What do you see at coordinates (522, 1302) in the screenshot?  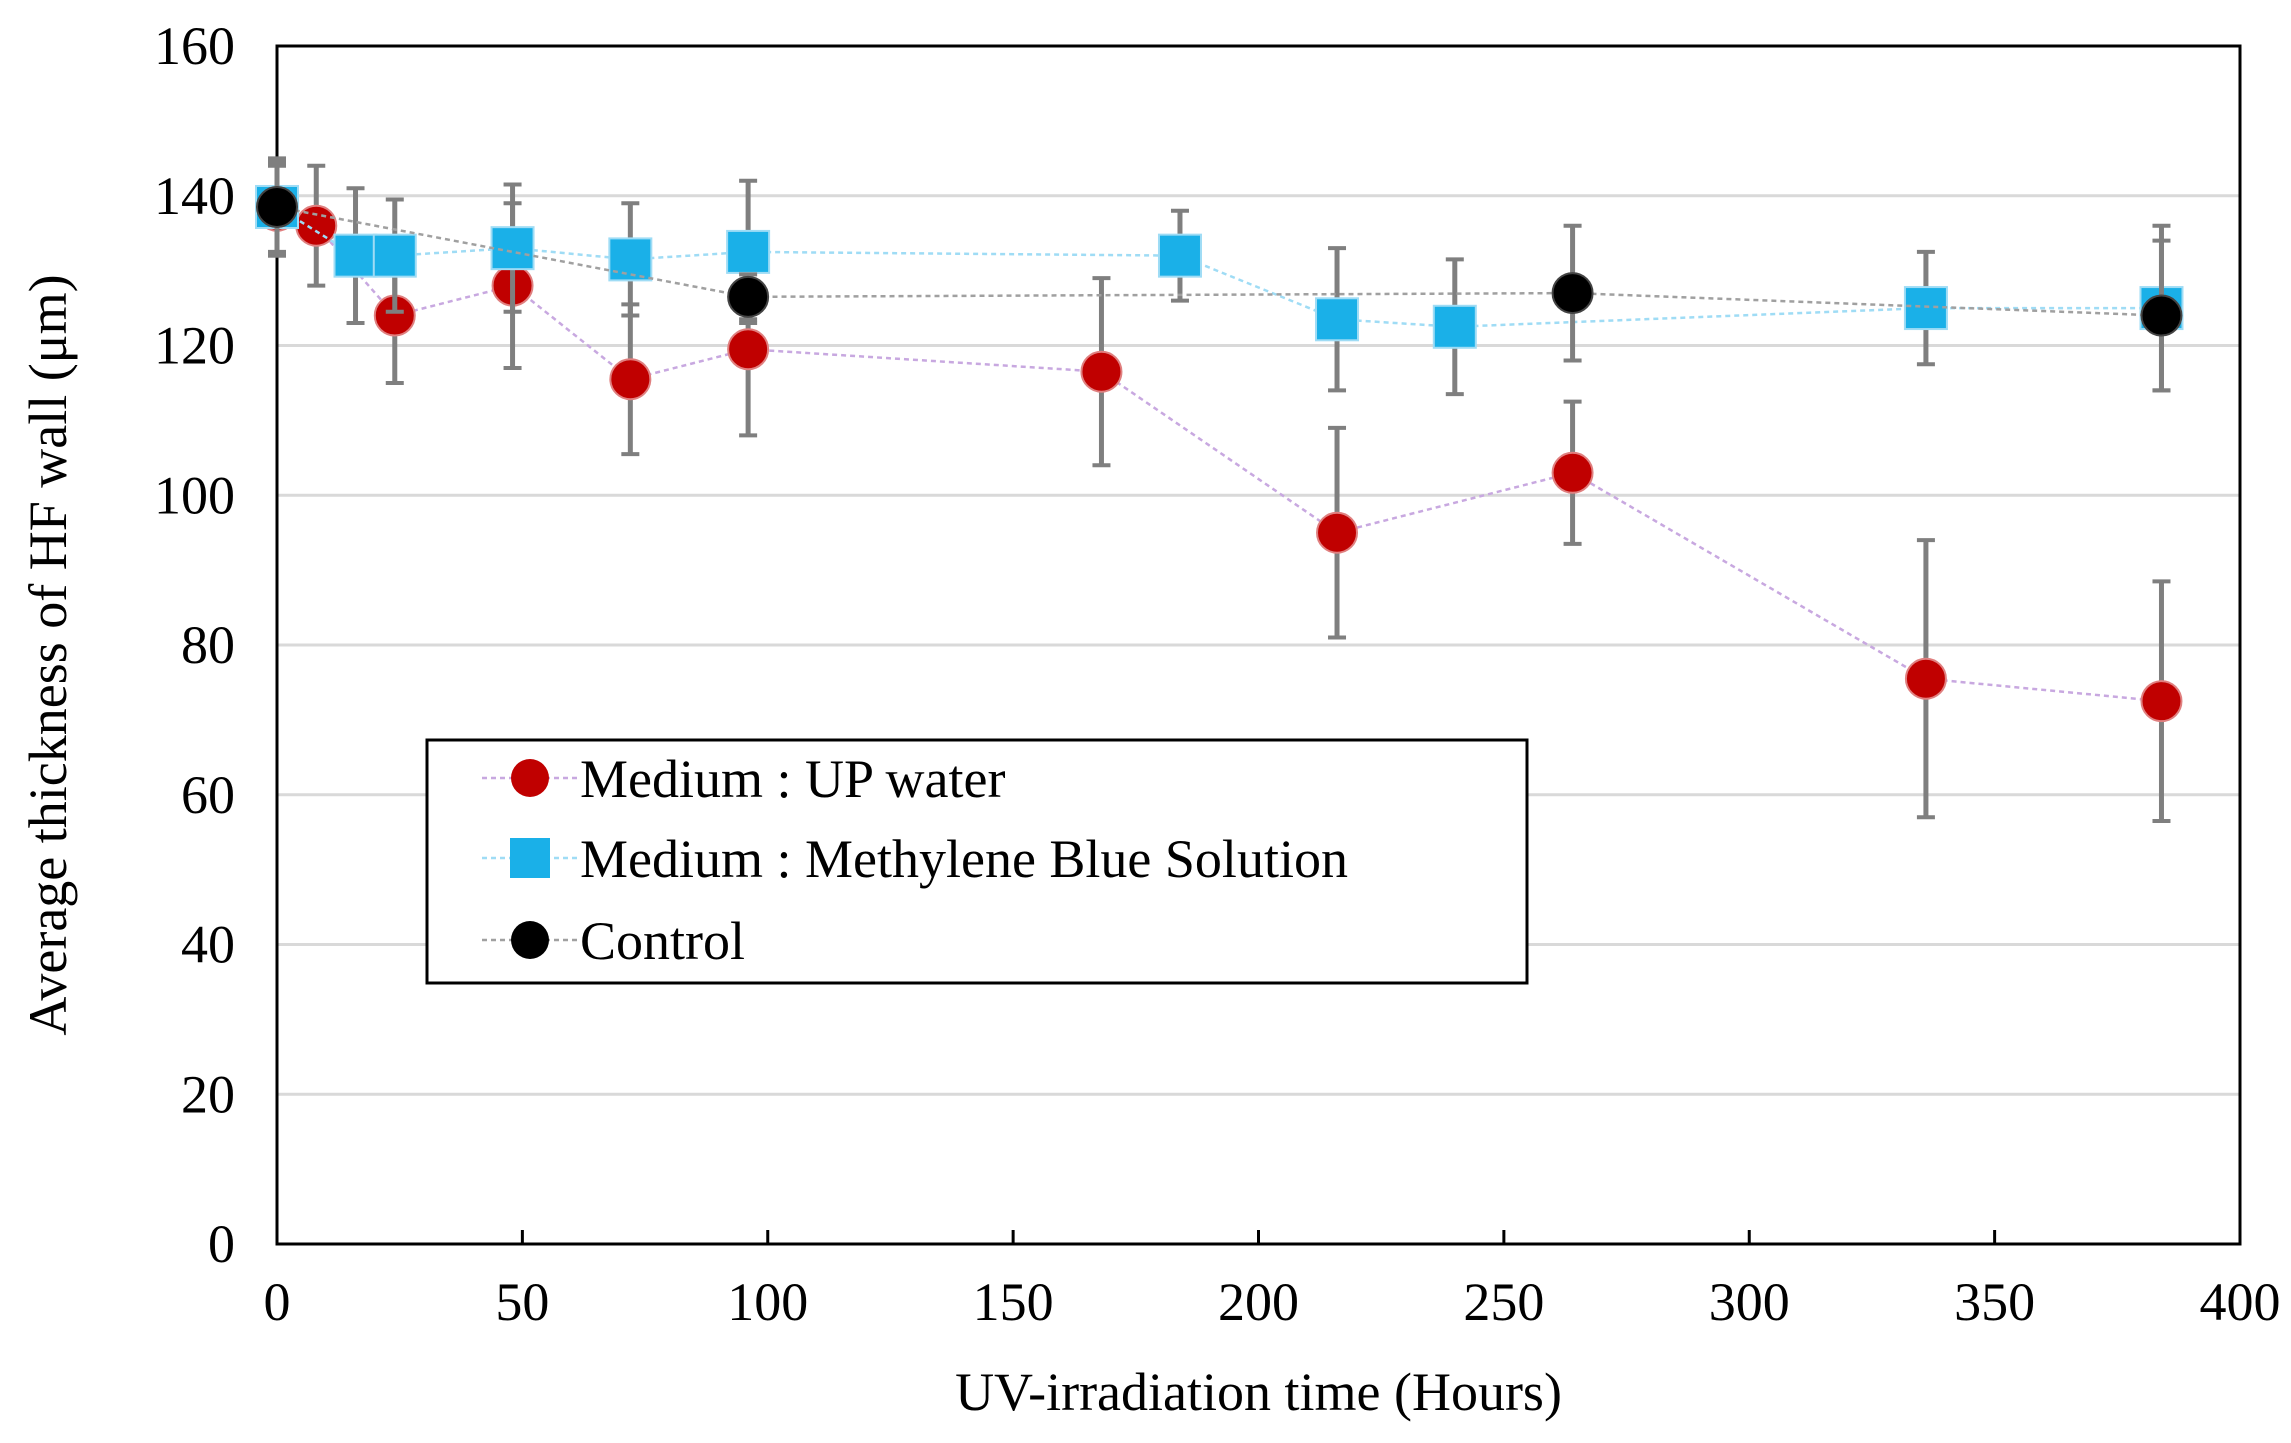 I see `x-tick-label: 50` at bounding box center [522, 1302].